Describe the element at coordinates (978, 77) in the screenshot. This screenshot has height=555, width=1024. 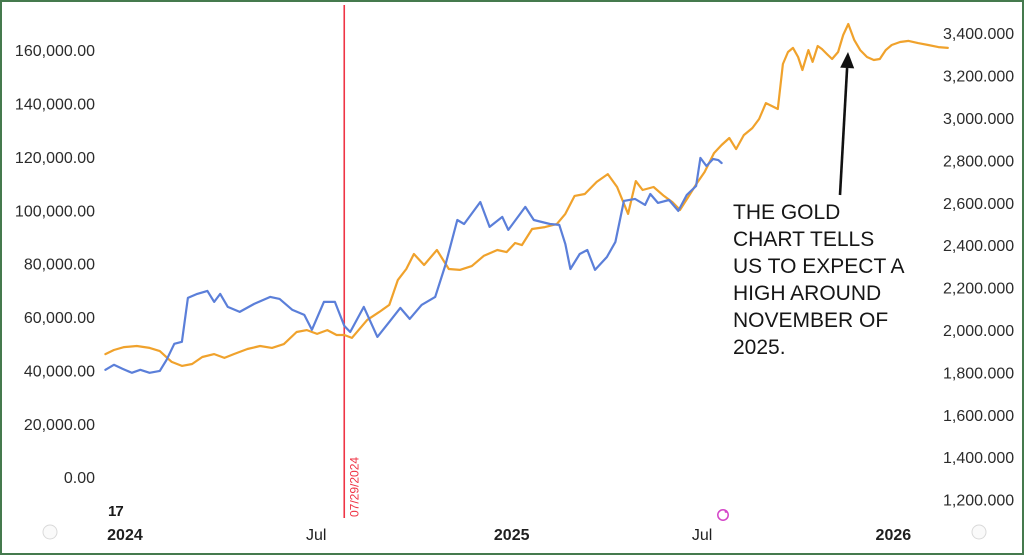
I see `right-axis-label: 3,200.000` at that location.